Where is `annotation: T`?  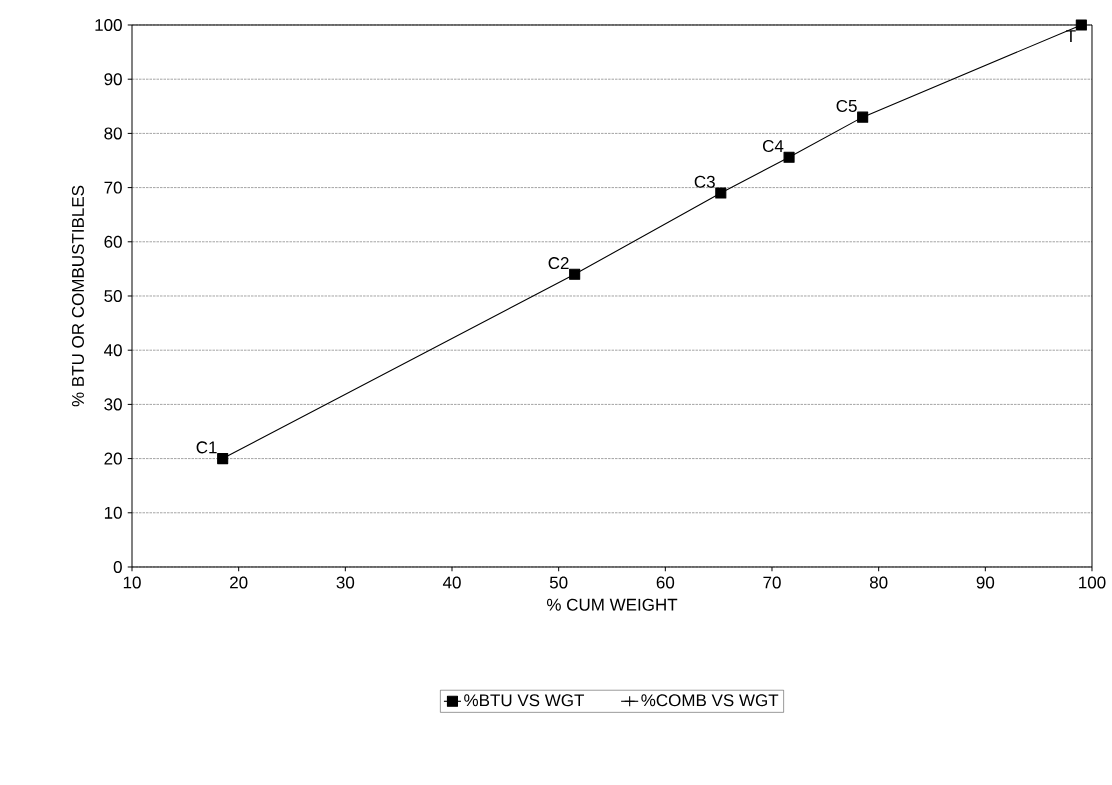
annotation: T is located at coordinates (1071, 36).